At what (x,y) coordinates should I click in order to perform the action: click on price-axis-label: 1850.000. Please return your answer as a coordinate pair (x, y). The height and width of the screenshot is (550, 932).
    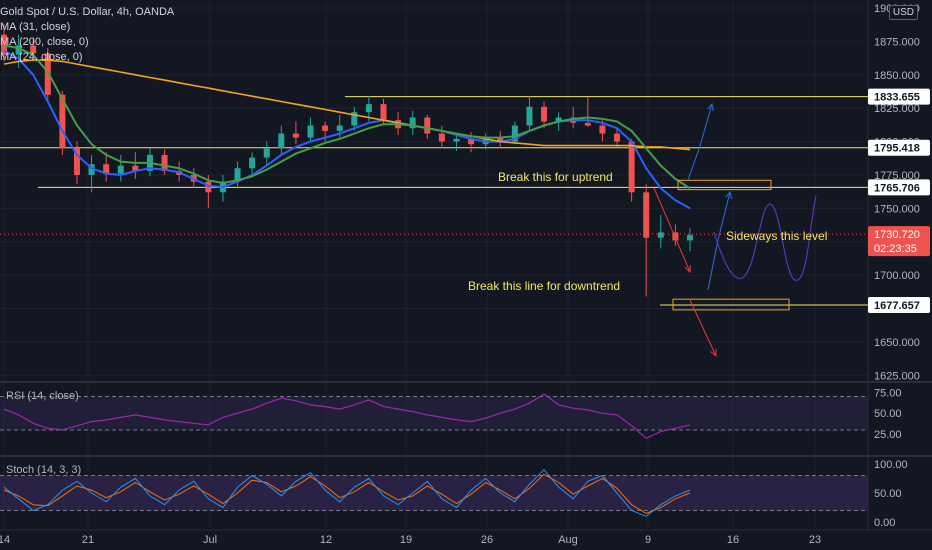
    Looking at the image, I should click on (897, 76).